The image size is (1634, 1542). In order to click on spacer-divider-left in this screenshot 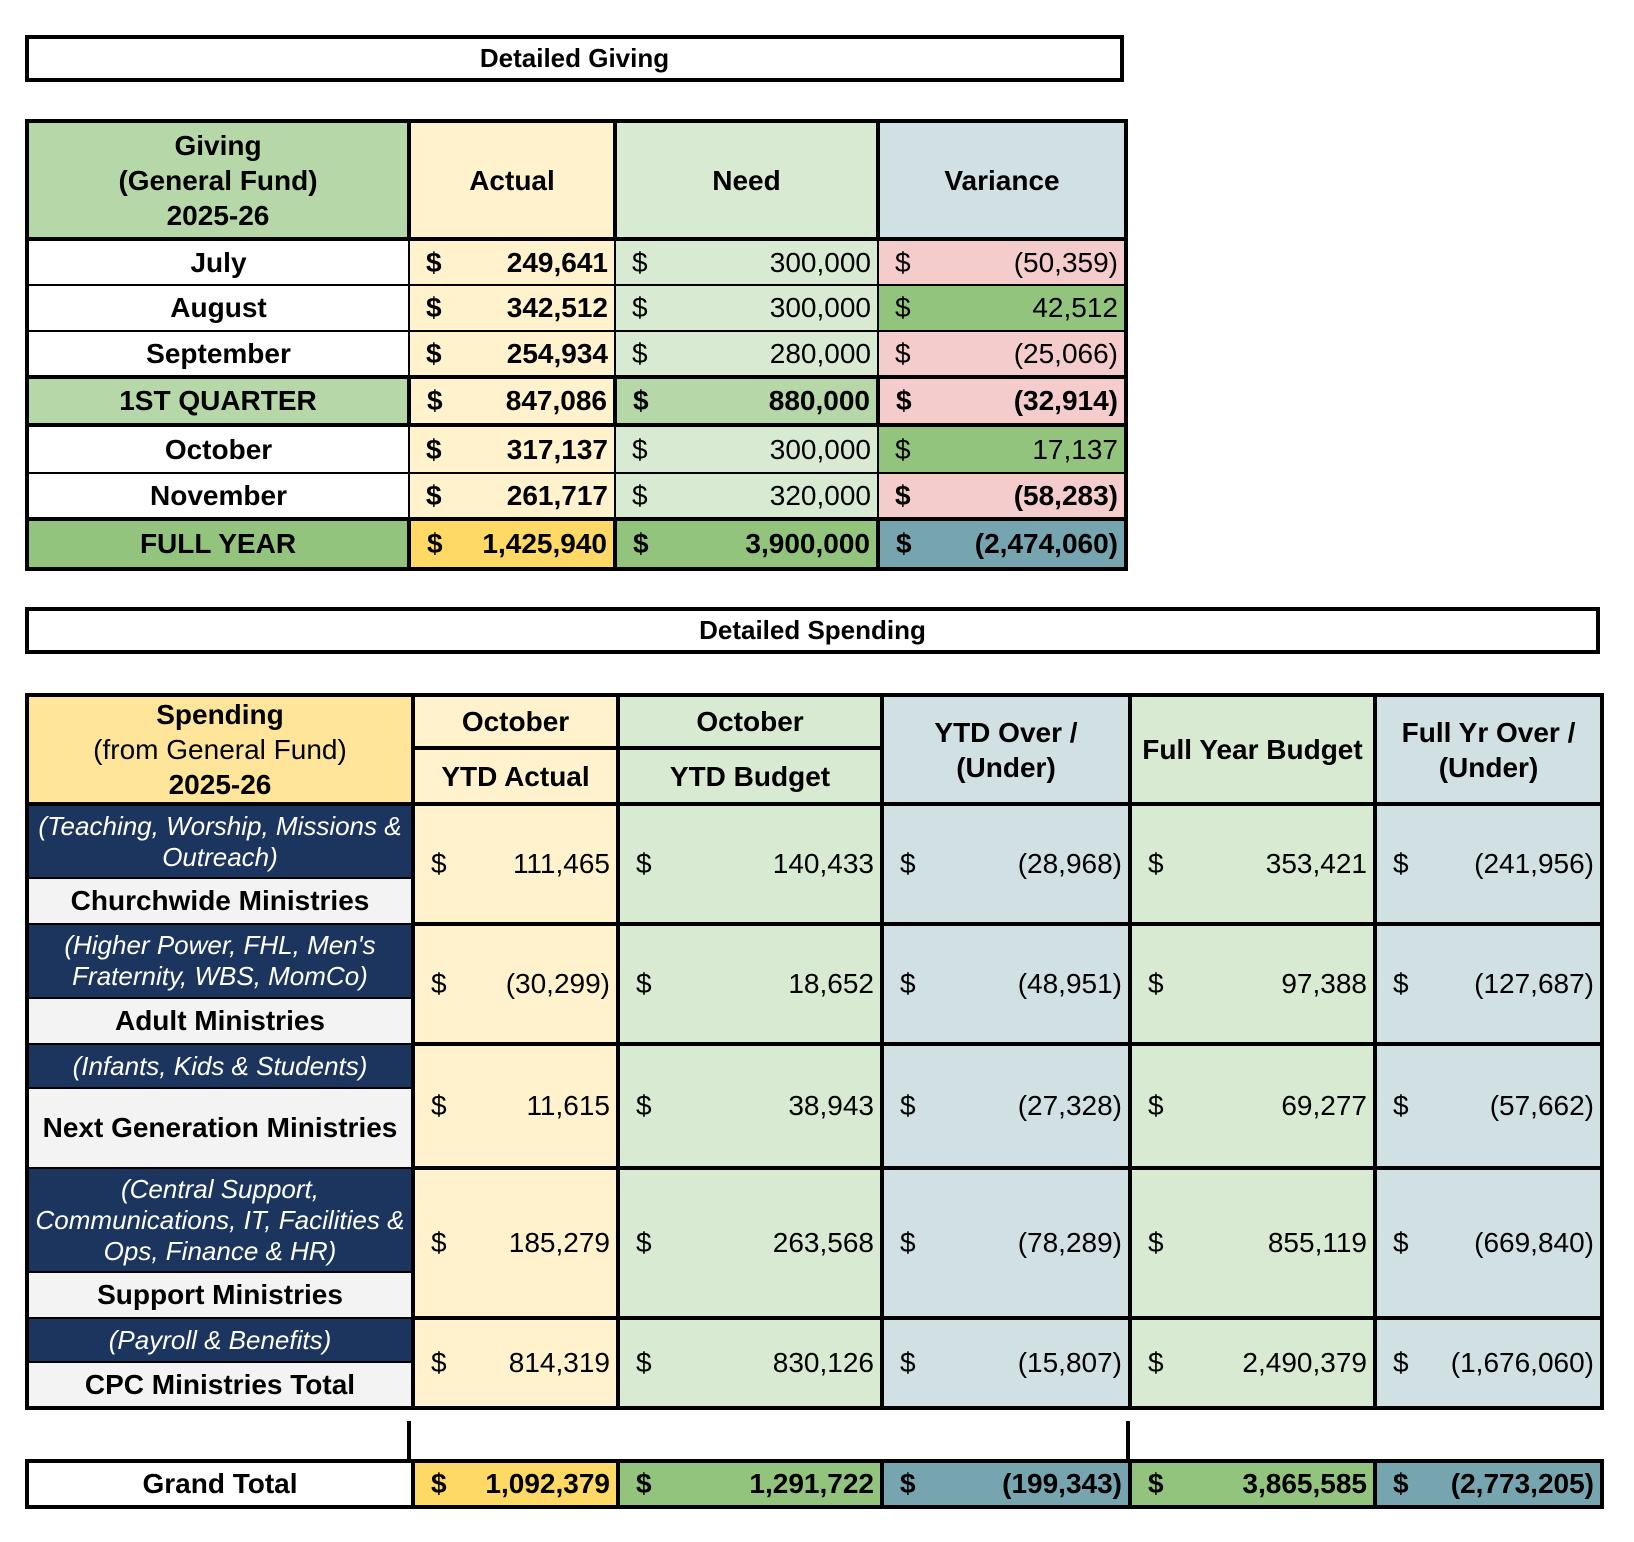, I will do `click(409, 1441)`.